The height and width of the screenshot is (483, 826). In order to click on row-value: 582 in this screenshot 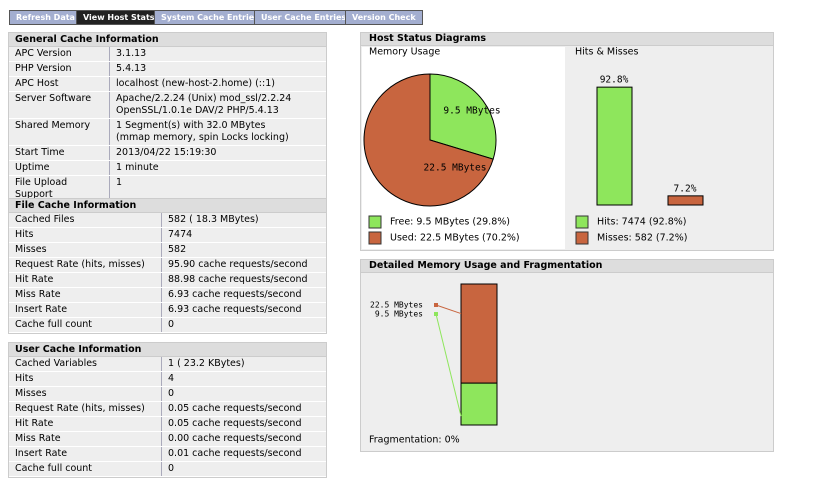, I will do `click(243, 250)`.